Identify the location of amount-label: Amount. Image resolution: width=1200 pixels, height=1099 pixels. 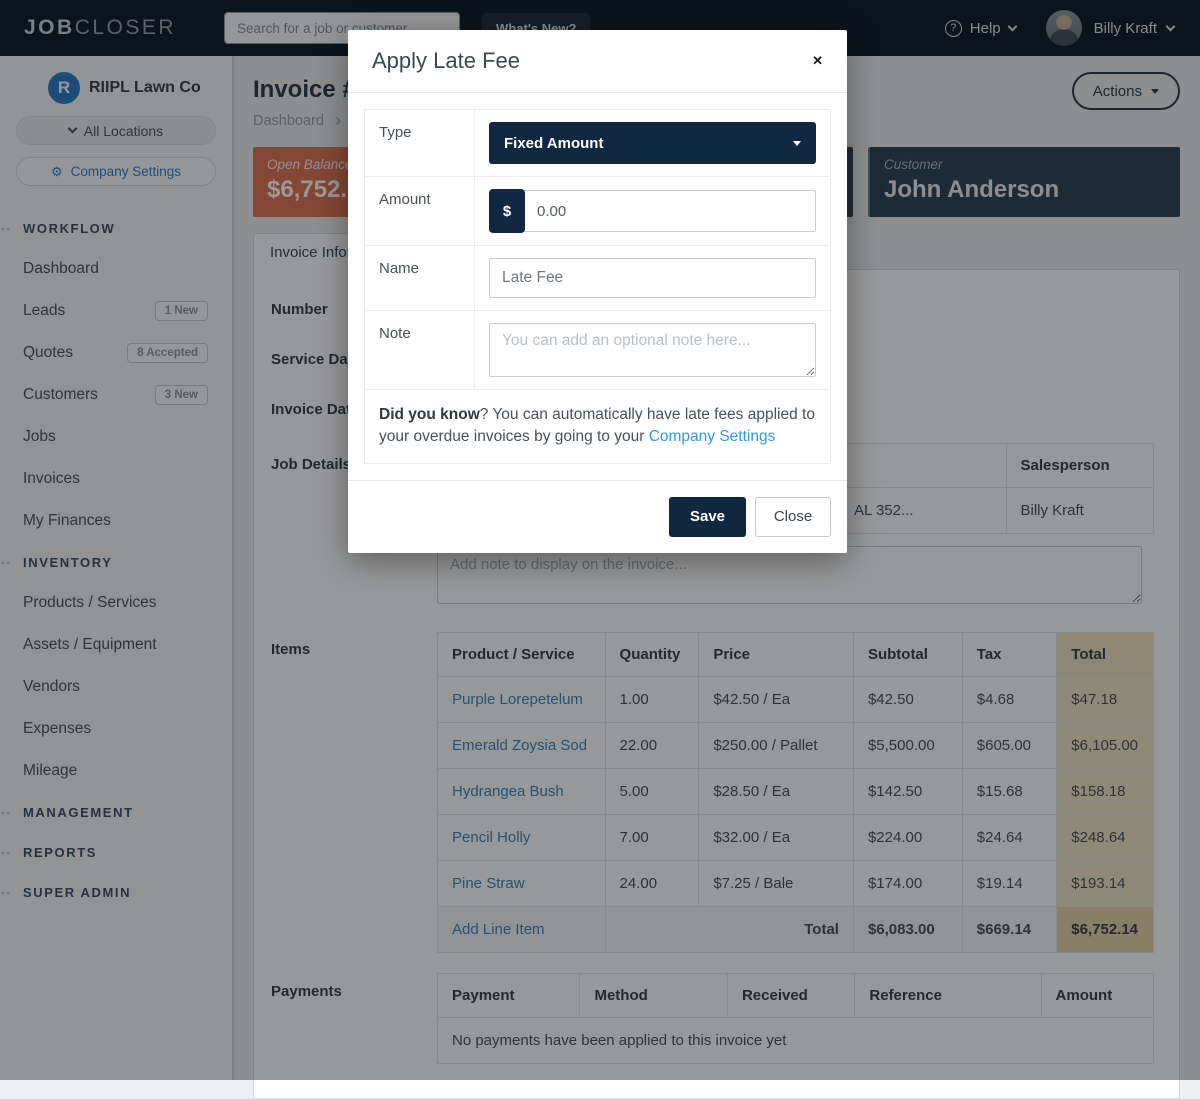
(420, 211).